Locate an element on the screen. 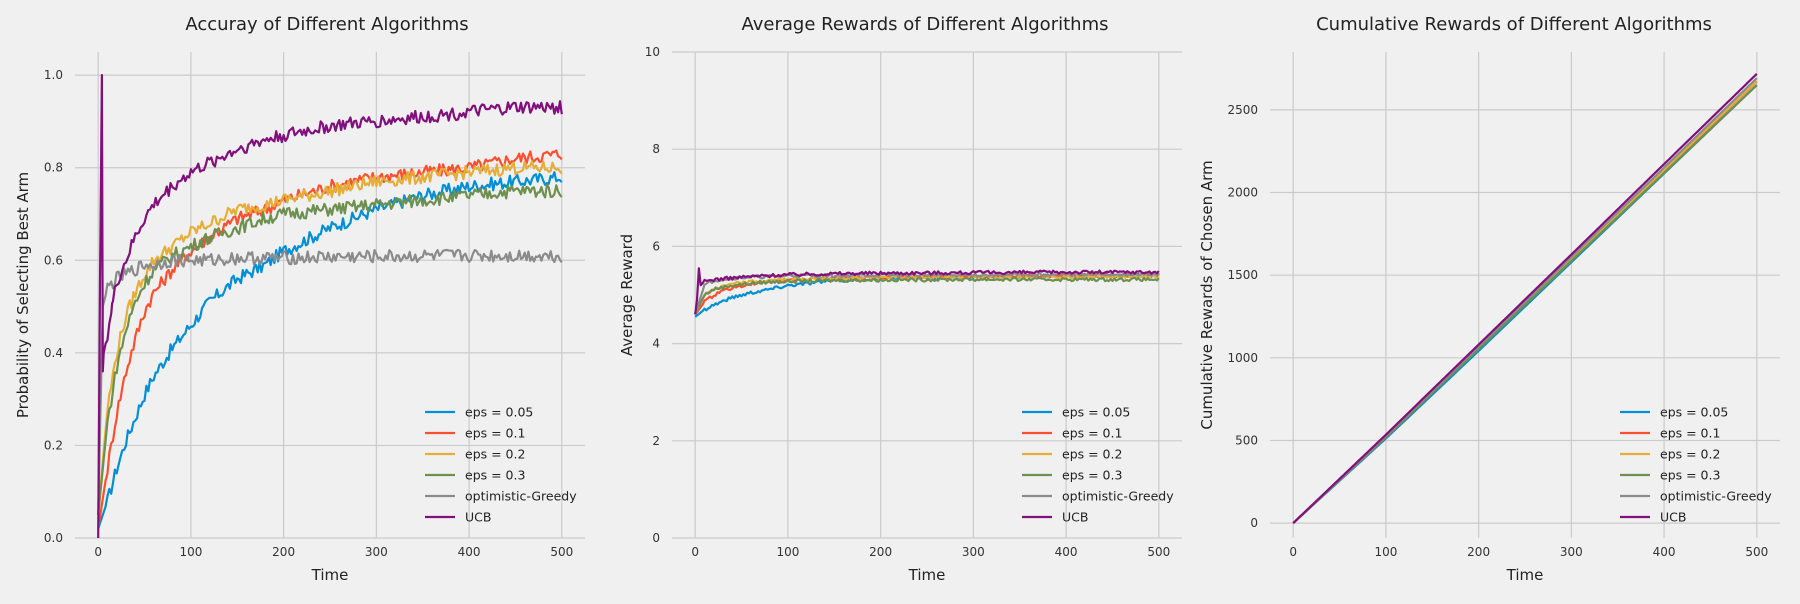  y-tick-label: 2000 is located at coordinates (1242, 193).